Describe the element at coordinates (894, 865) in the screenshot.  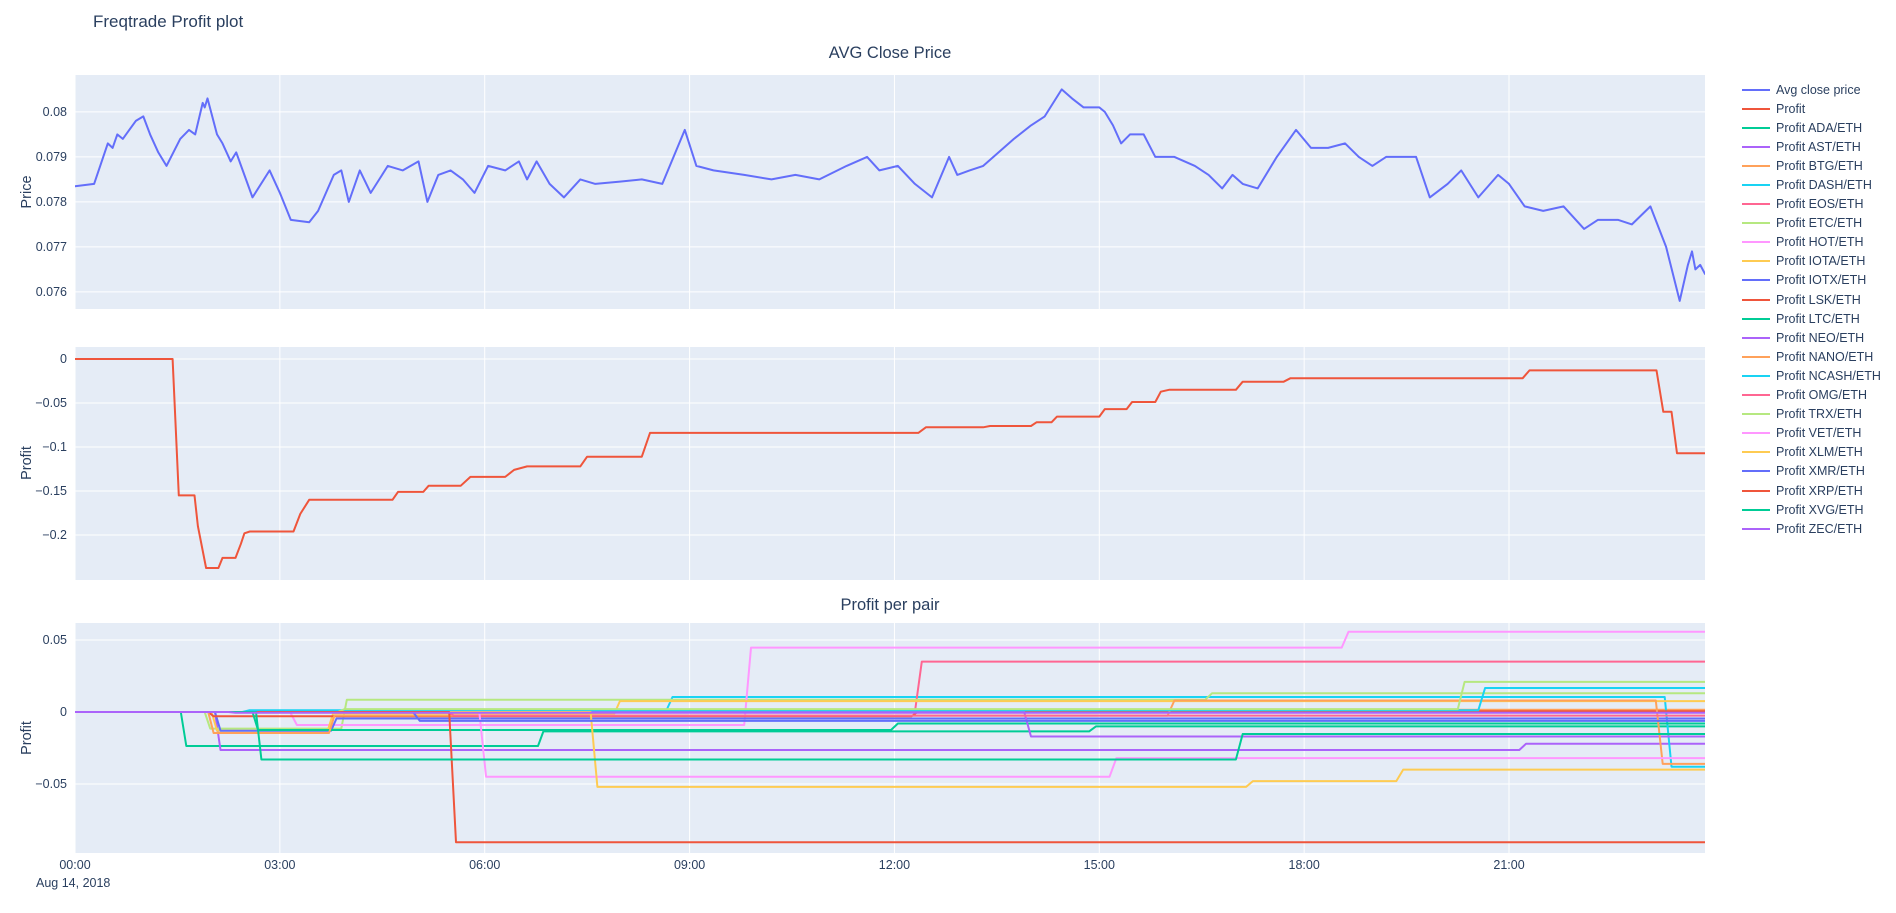
I see `x-tick-label: 12:00` at that location.